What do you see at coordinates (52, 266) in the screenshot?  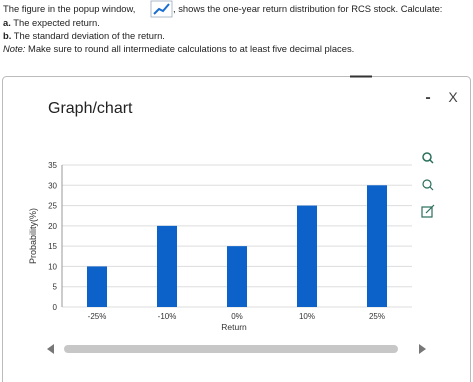 I see `y-tick-label: 10` at bounding box center [52, 266].